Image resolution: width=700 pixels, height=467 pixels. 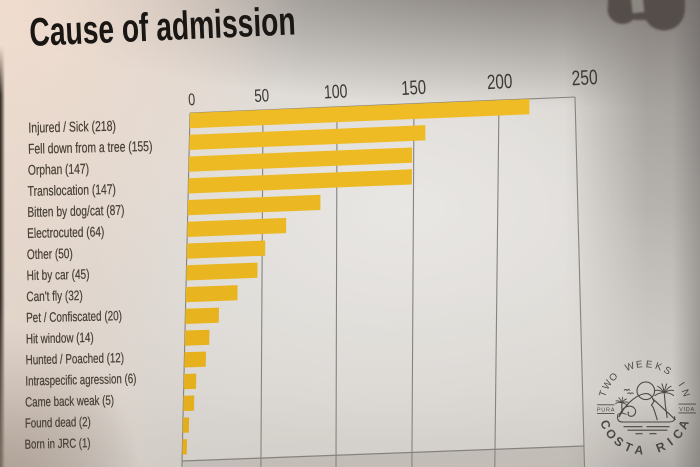 What do you see at coordinates (687, 410) in the screenshot?
I see `svg-text: VIDA` at bounding box center [687, 410].